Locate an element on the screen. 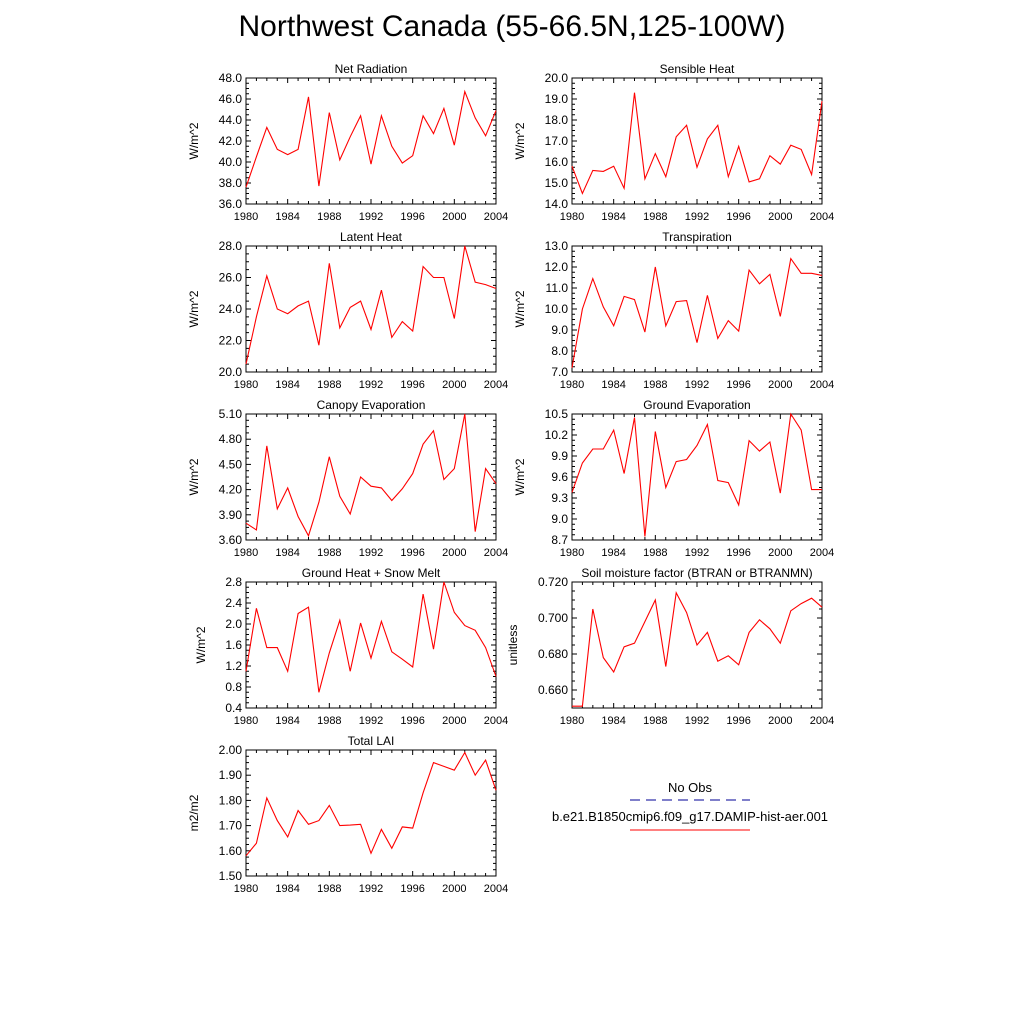  transpiration-ylabel: W/m^2 is located at coordinates (520, 308).